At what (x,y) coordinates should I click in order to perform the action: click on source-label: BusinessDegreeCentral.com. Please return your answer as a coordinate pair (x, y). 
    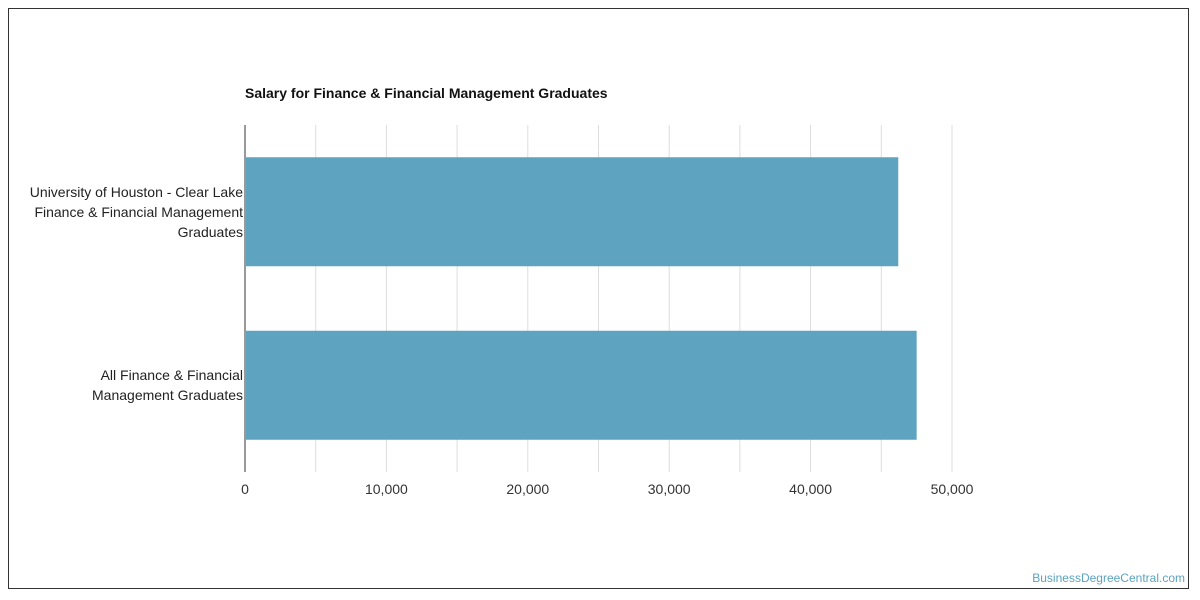
    Looking at the image, I should click on (1108, 578).